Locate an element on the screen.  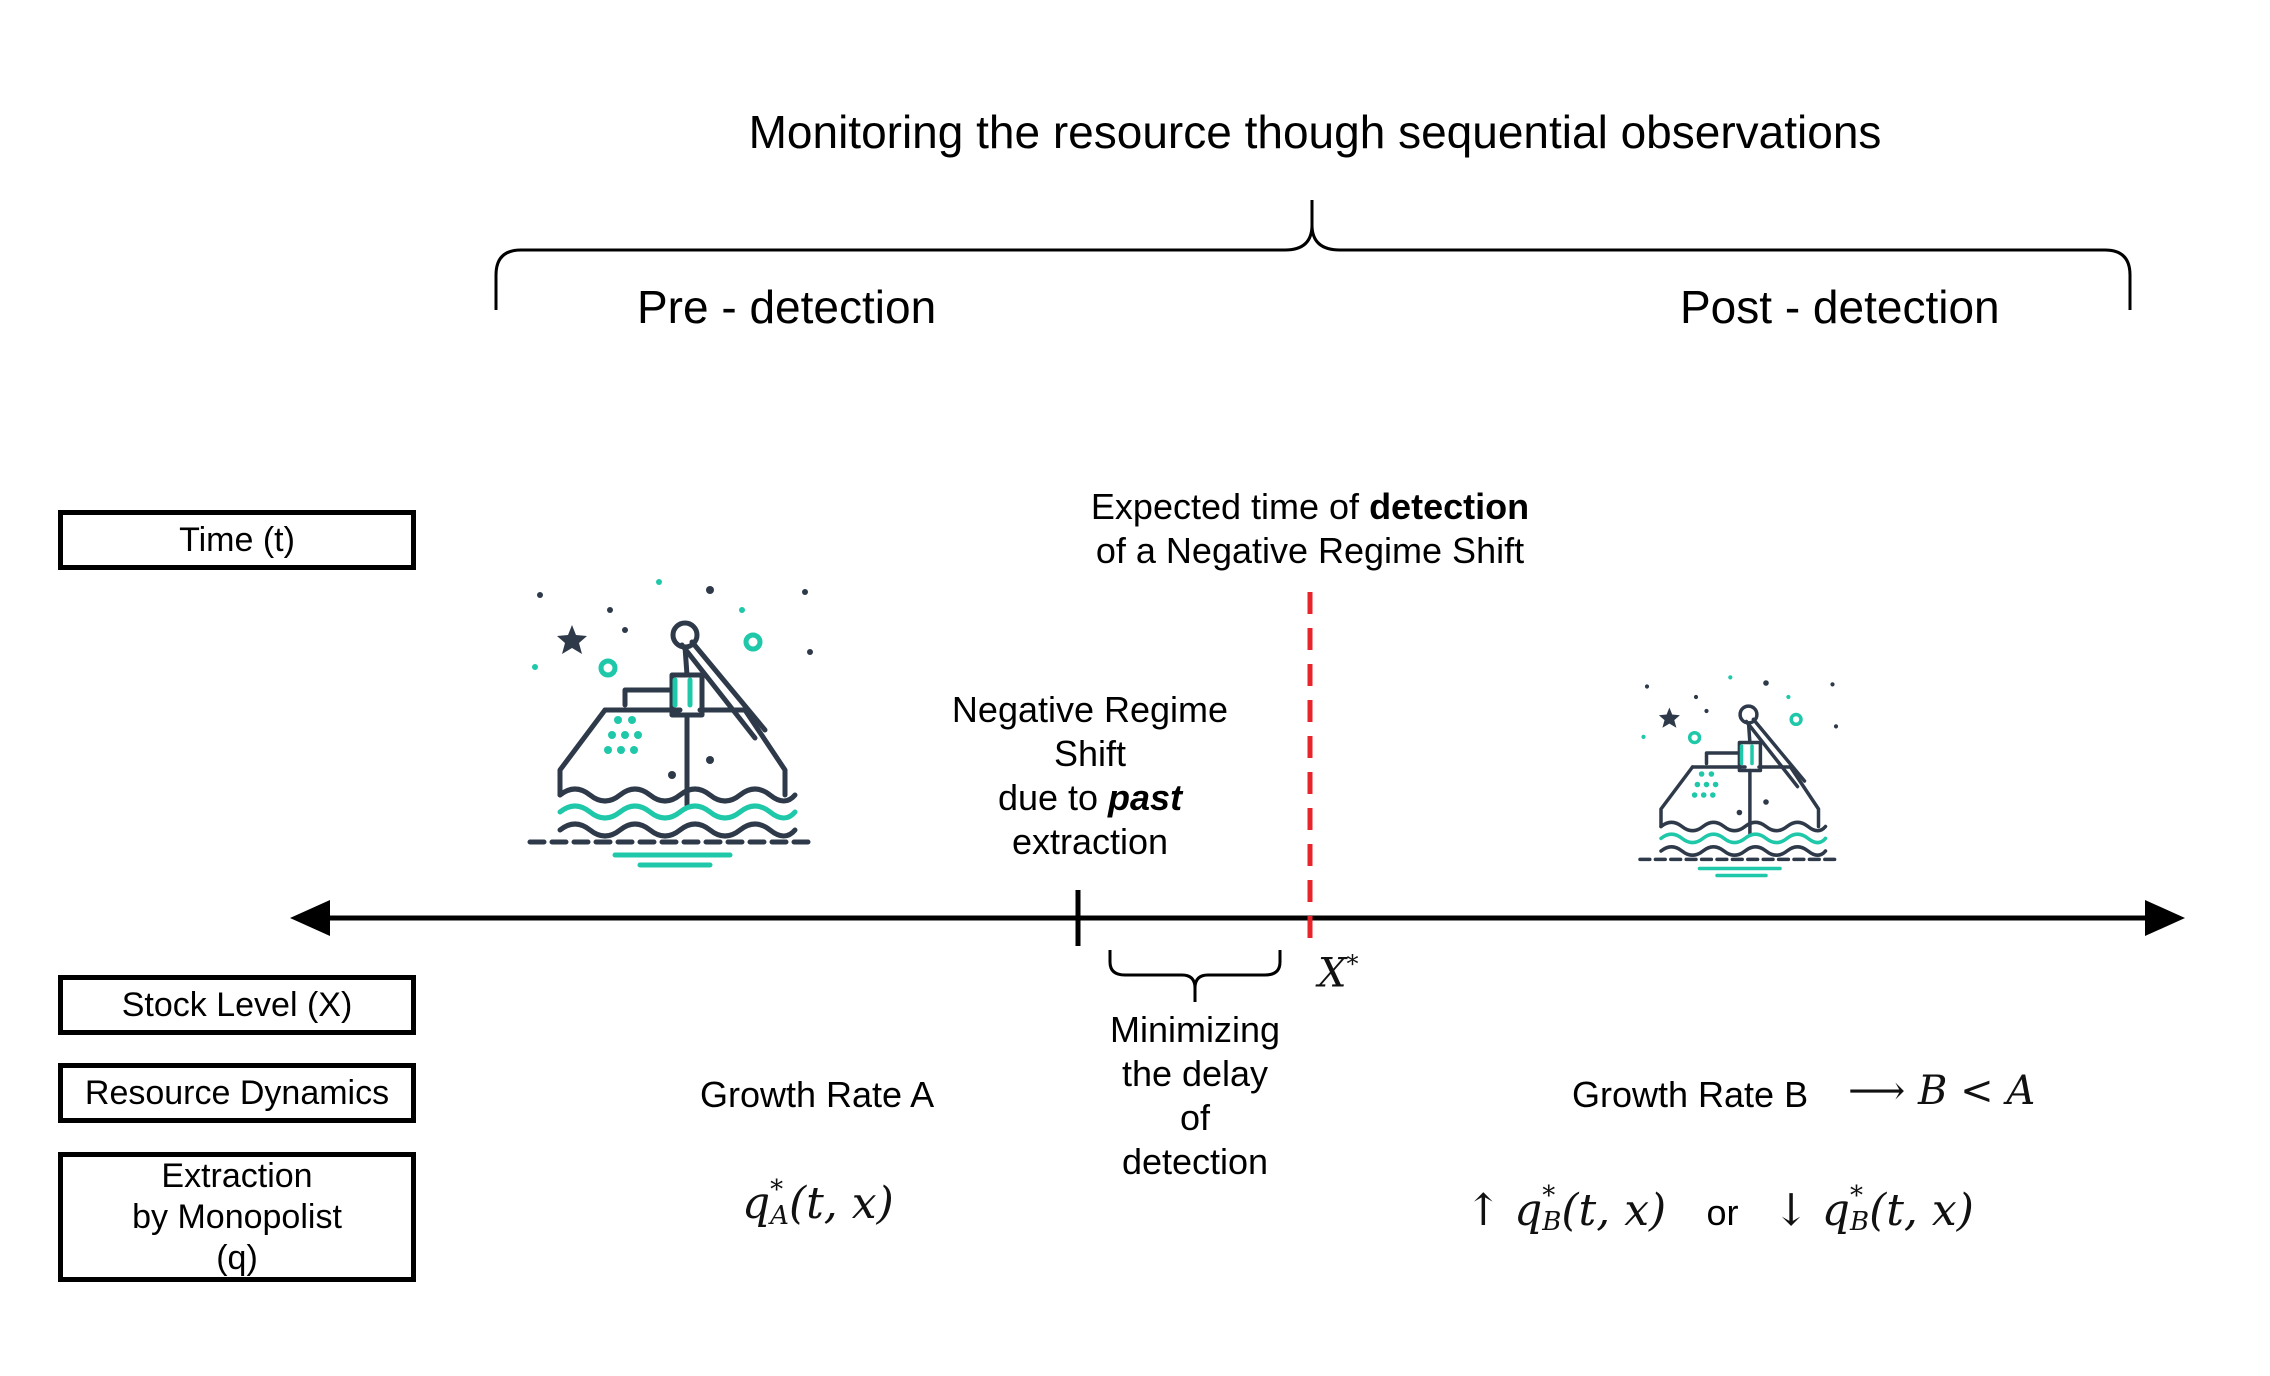
delay-brace is located at coordinates (1195, 976).